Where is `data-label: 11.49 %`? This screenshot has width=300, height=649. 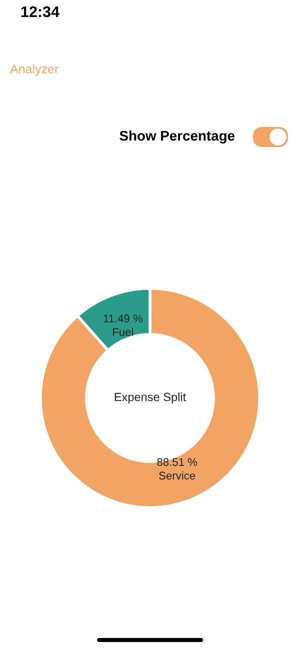
data-label: 11.49 % is located at coordinates (123, 318).